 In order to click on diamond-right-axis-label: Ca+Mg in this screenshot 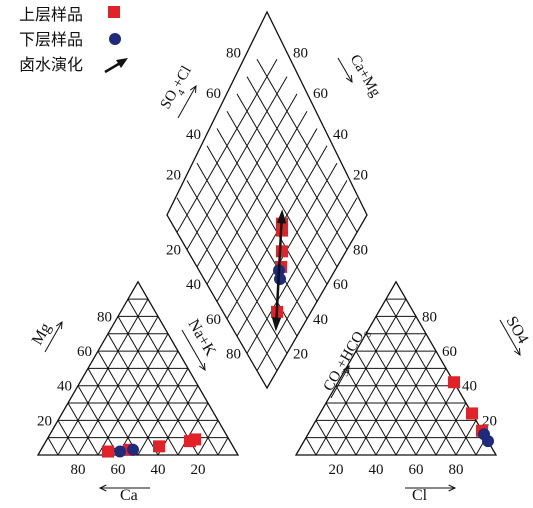, I will do `click(365, 76)`.